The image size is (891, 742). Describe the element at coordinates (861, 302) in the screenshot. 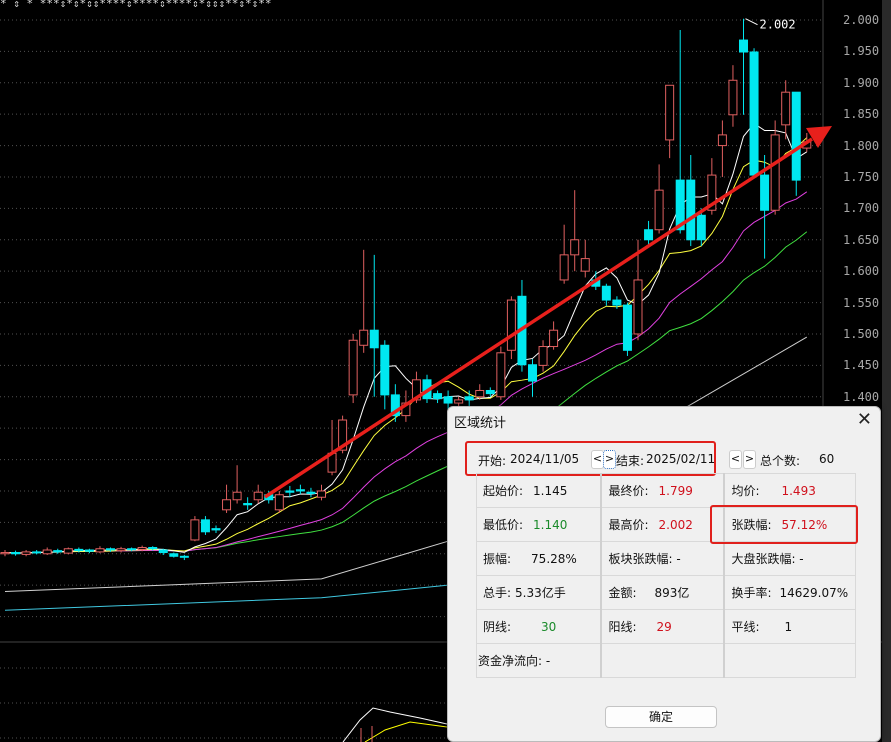

I see `y-axis-label: 1.550` at that location.